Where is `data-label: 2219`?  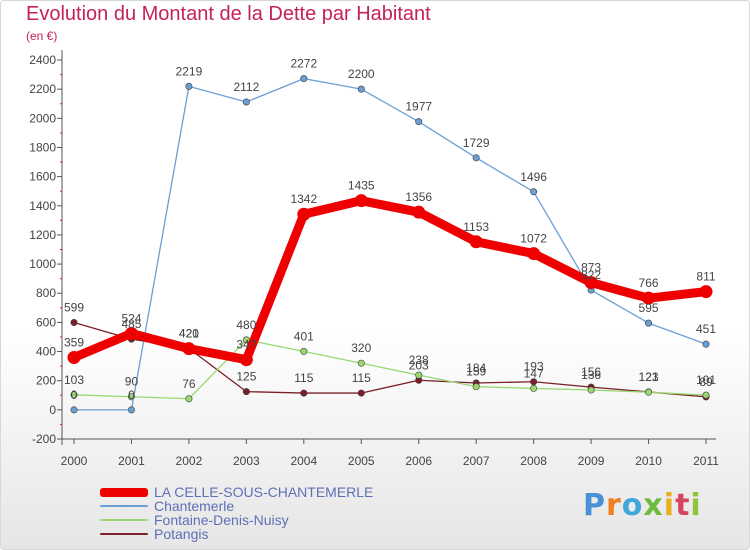
data-label: 2219 is located at coordinates (189, 71).